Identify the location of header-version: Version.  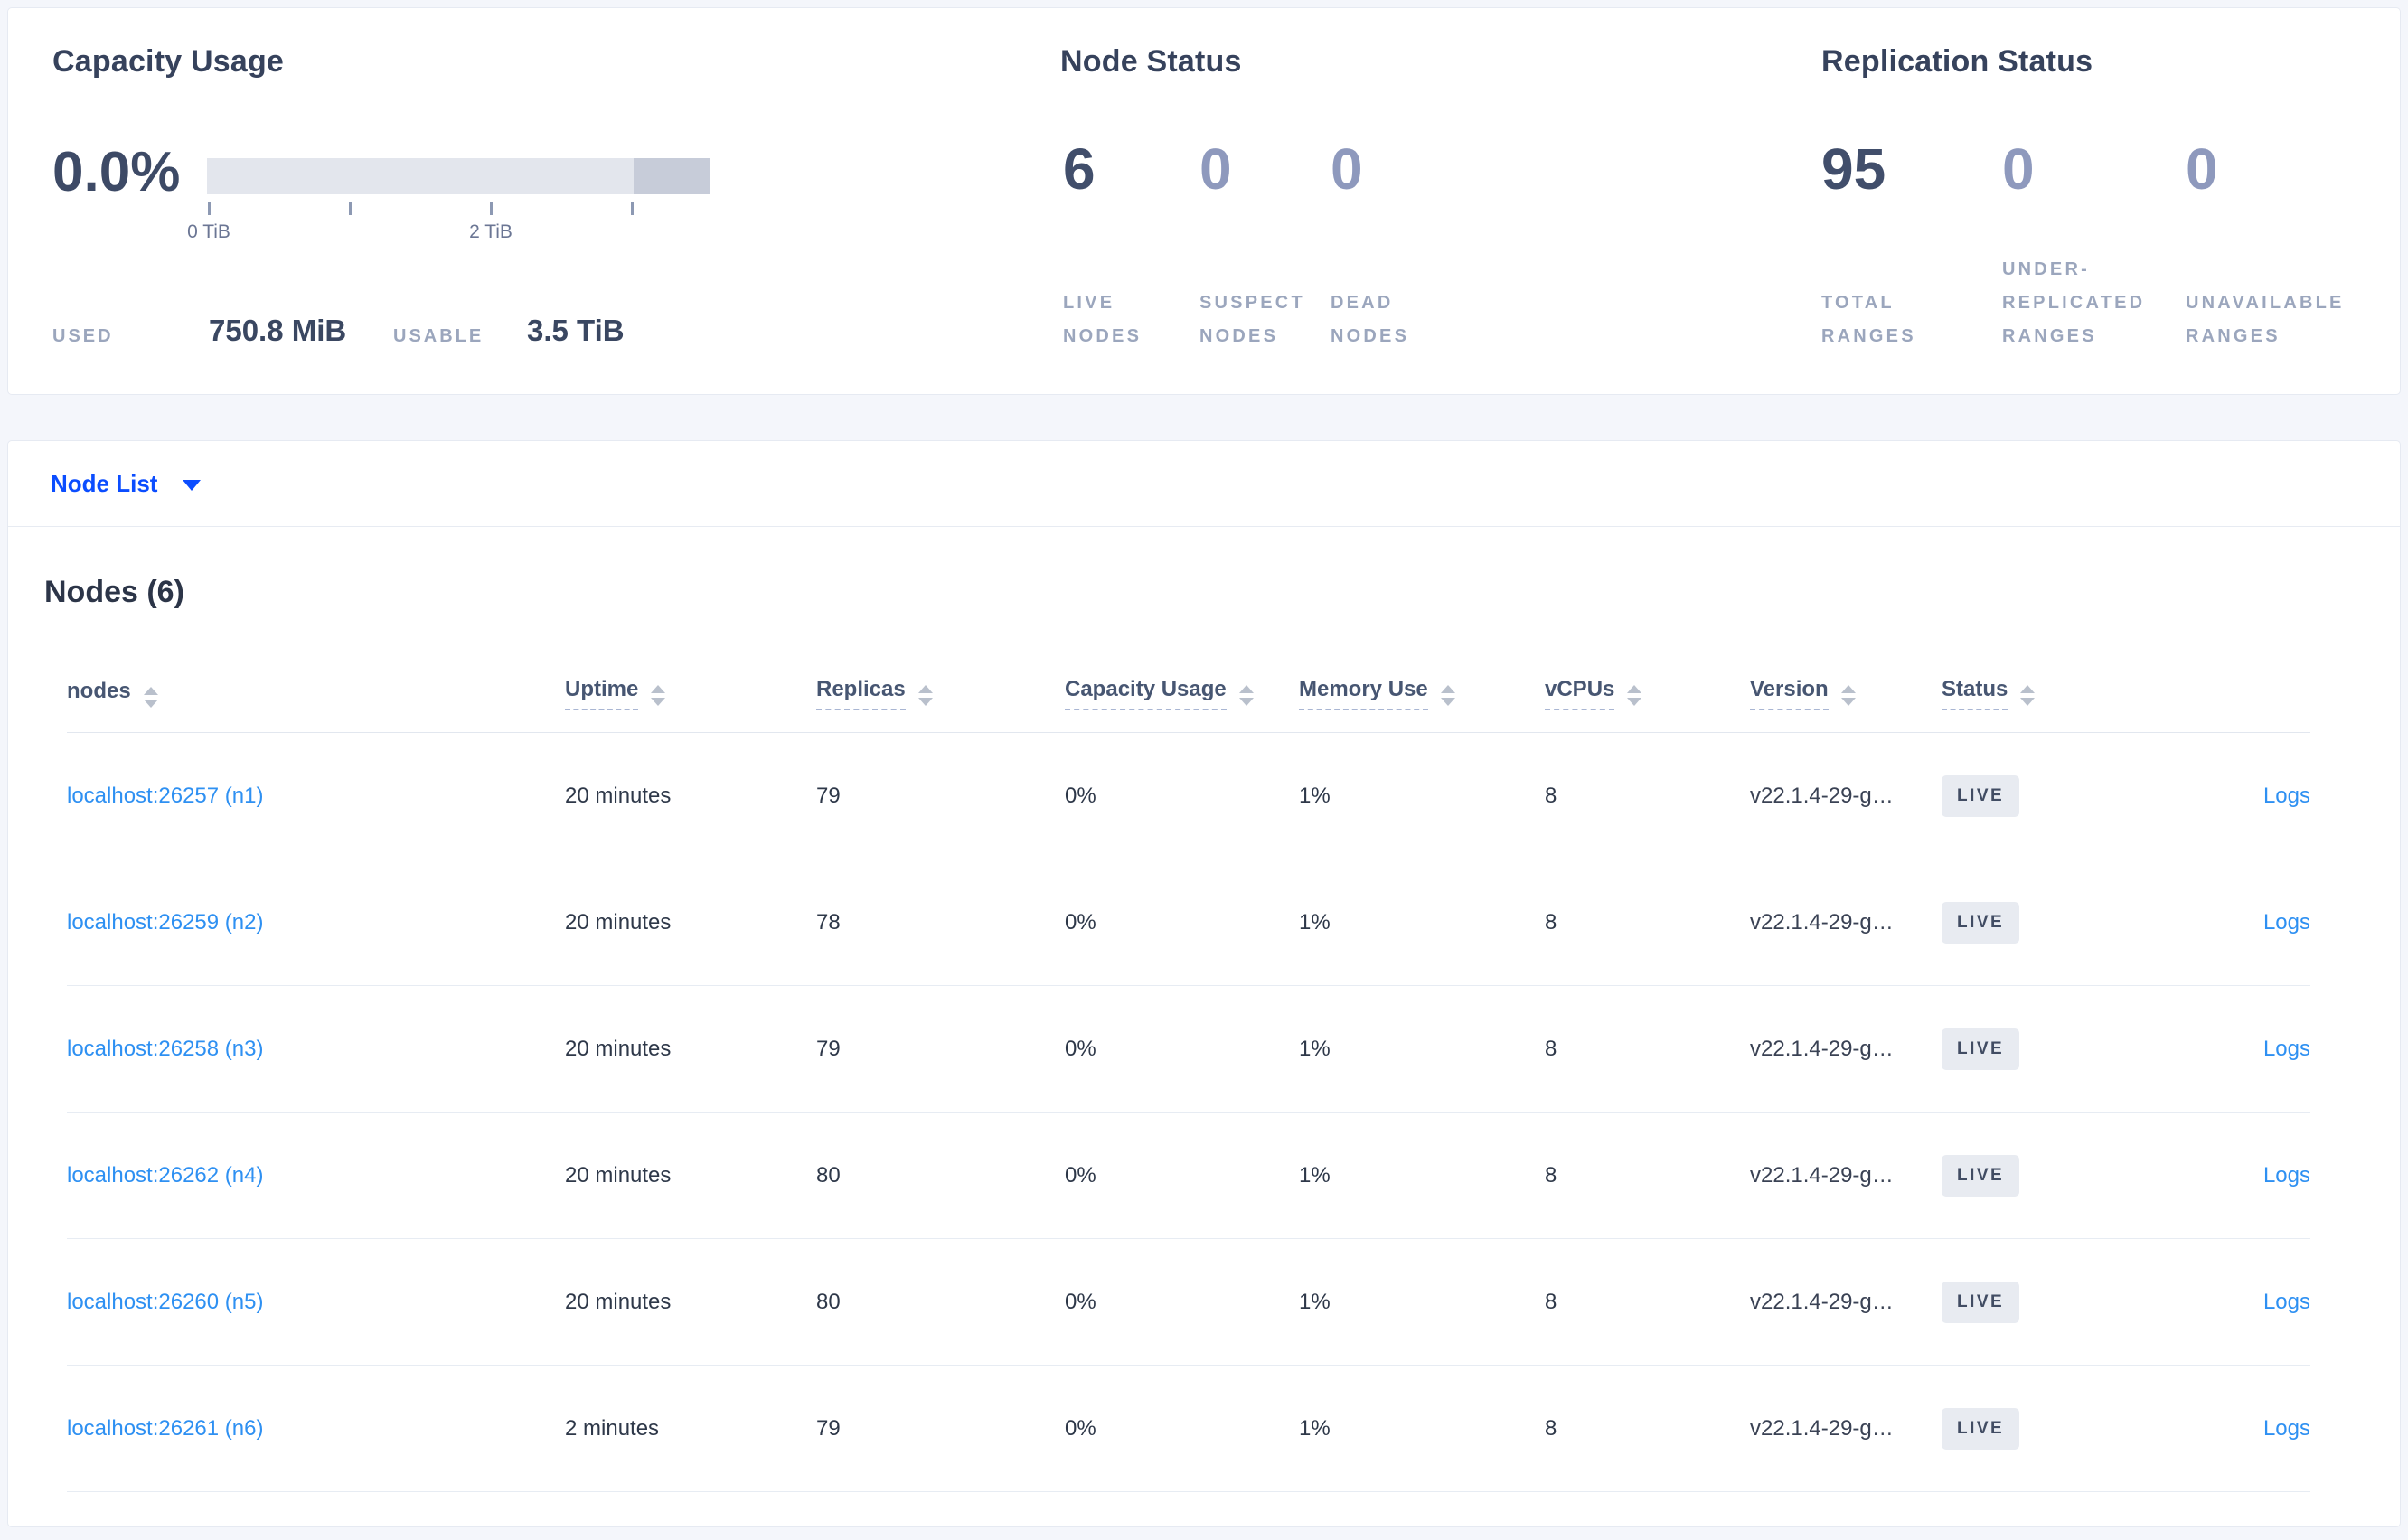
(1846, 704).